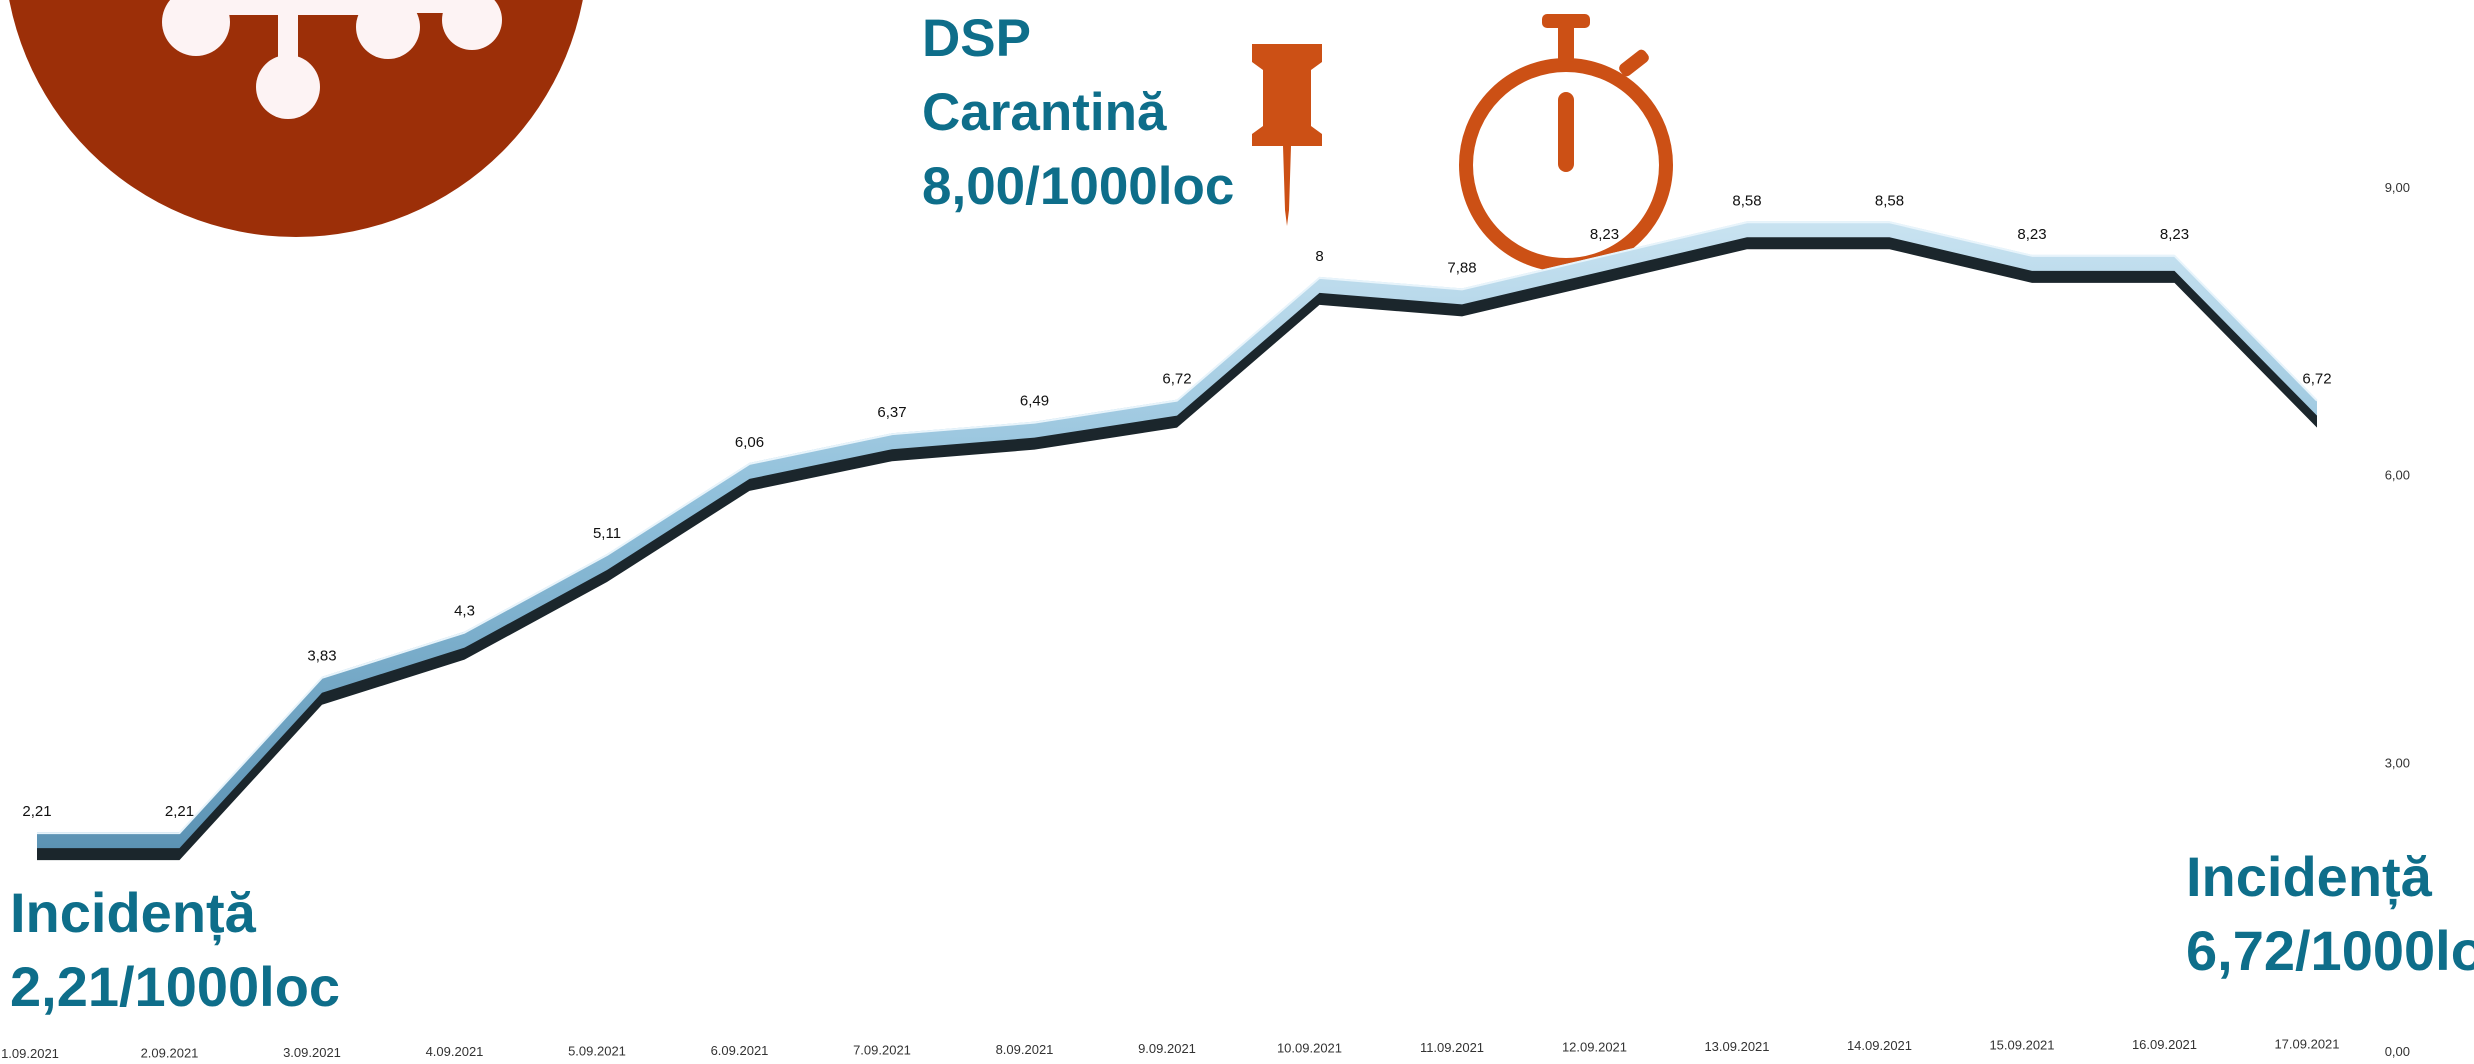 This screenshot has width=2474, height=1064. What do you see at coordinates (1736, 1046) in the screenshot?
I see `x-tick-label: 13.09.2021` at bounding box center [1736, 1046].